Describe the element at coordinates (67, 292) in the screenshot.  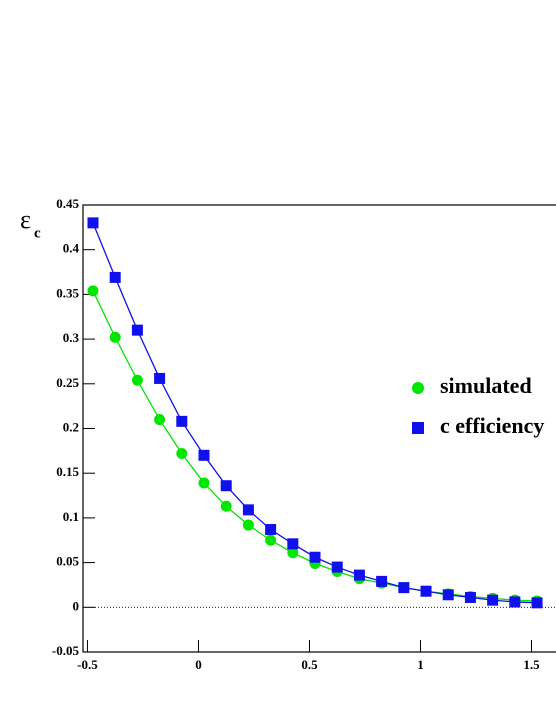
I see `y-tick-label: 0.35` at that location.